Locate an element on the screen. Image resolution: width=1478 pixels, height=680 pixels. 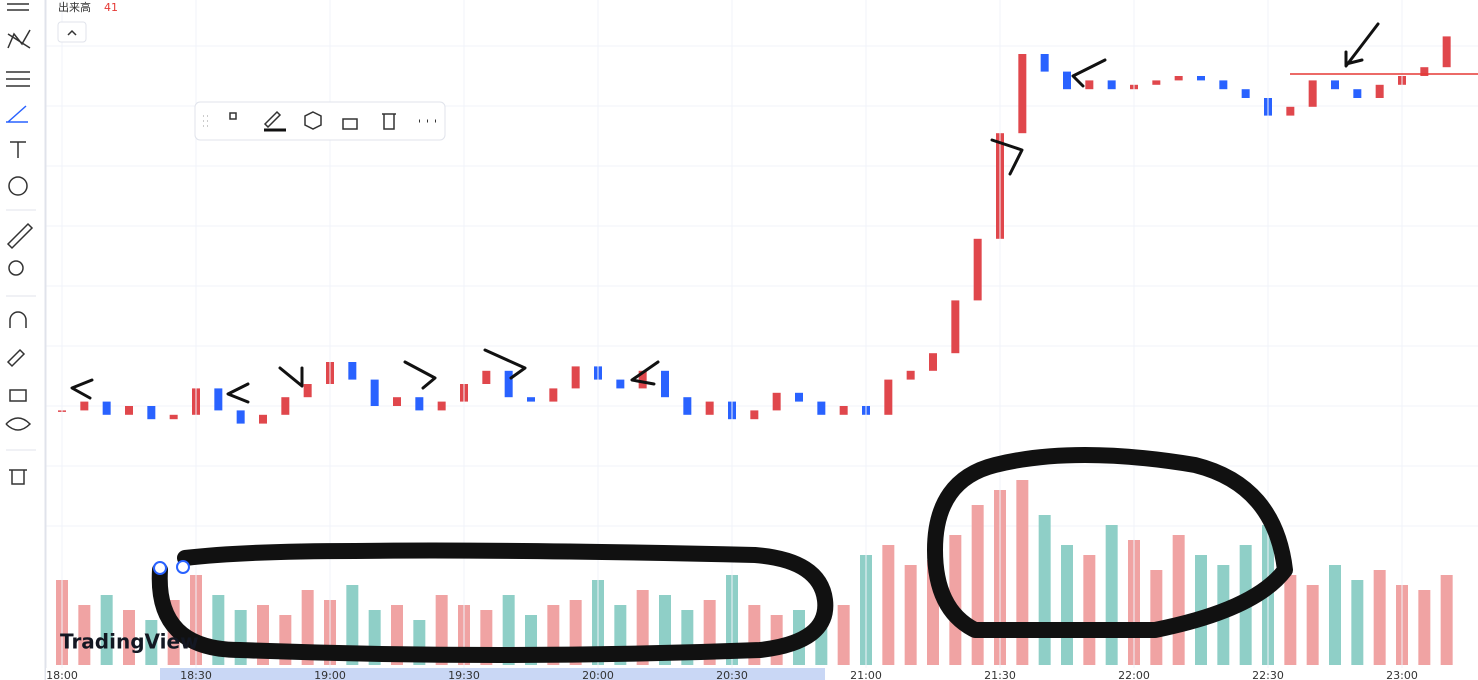
floating-icons is located at coordinates (319, 121).